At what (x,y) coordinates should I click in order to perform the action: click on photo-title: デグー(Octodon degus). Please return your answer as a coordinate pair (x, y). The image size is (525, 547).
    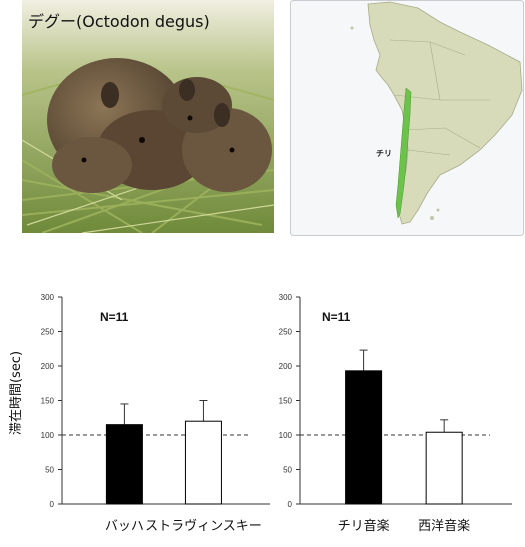
    Looking at the image, I should click on (119, 21).